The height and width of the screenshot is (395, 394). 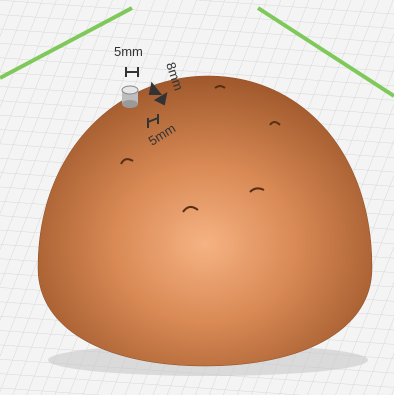 What do you see at coordinates (200, 149) in the screenshot?
I see `holes` at bounding box center [200, 149].